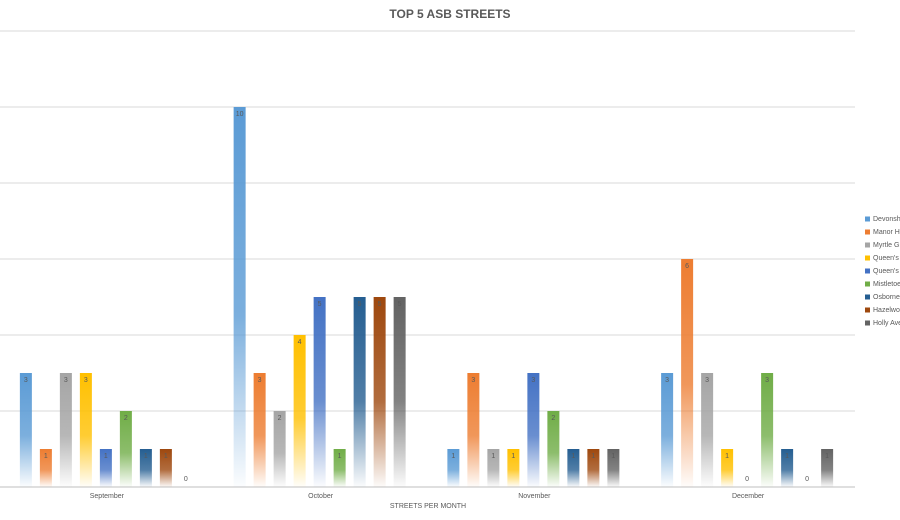 The image size is (900, 520). What do you see at coordinates (886, 232) in the screenshot?
I see `legend-label: Manor Ho` at bounding box center [886, 232].